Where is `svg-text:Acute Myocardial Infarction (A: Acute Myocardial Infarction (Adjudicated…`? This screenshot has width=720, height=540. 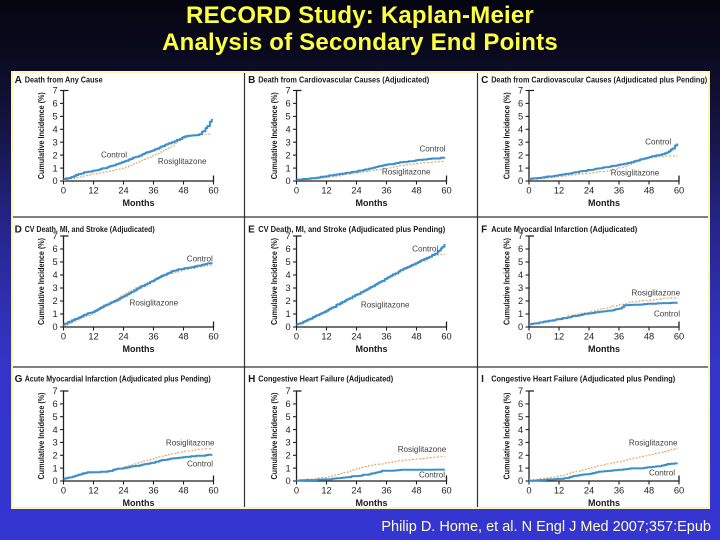 svg-text:Acute Myocardial Infarction (A: Acute Myocardial Infarction (Adjudicated… is located at coordinates (118, 379).